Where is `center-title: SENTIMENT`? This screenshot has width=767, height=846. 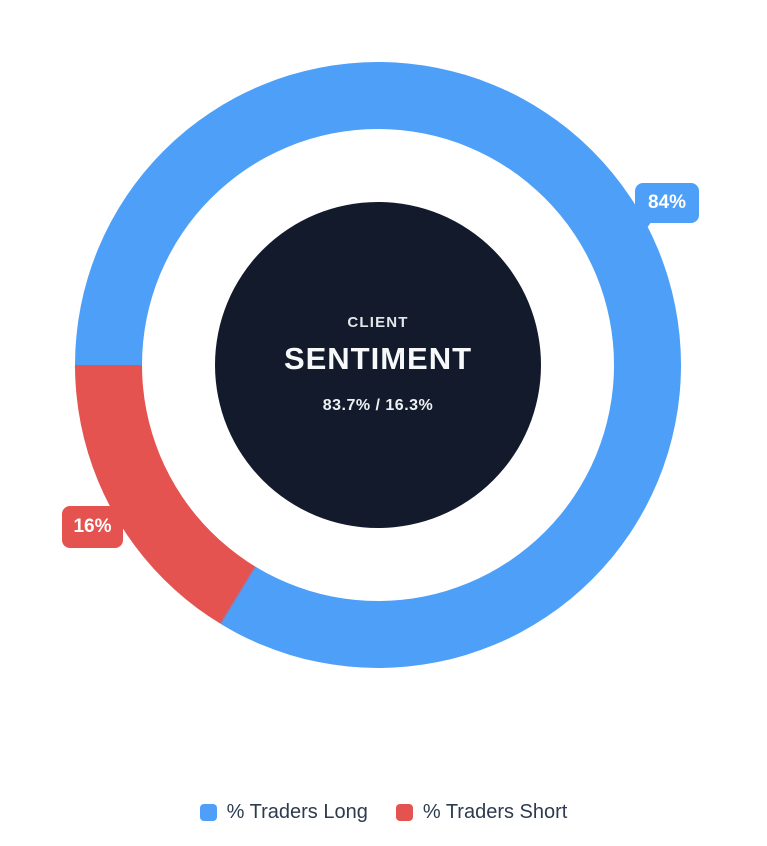
center-title: SENTIMENT is located at coordinates (378, 358).